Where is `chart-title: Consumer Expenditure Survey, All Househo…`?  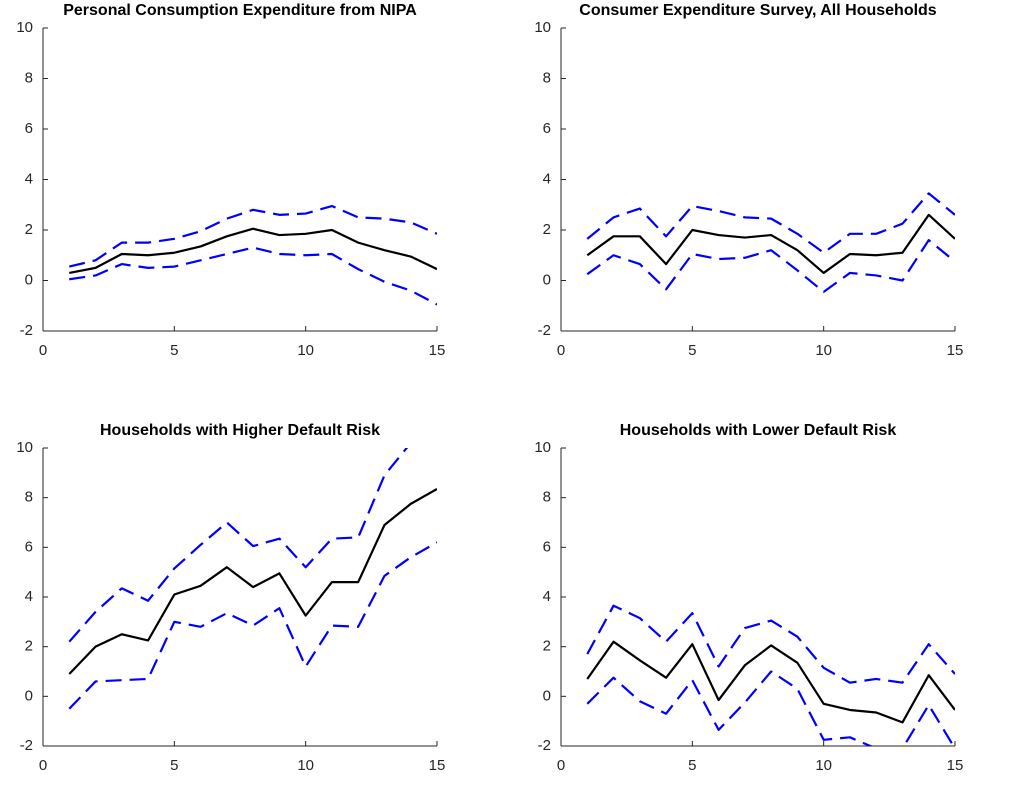 chart-title: Consumer Expenditure Survey, All Househo… is located at coordinates (758, 10).